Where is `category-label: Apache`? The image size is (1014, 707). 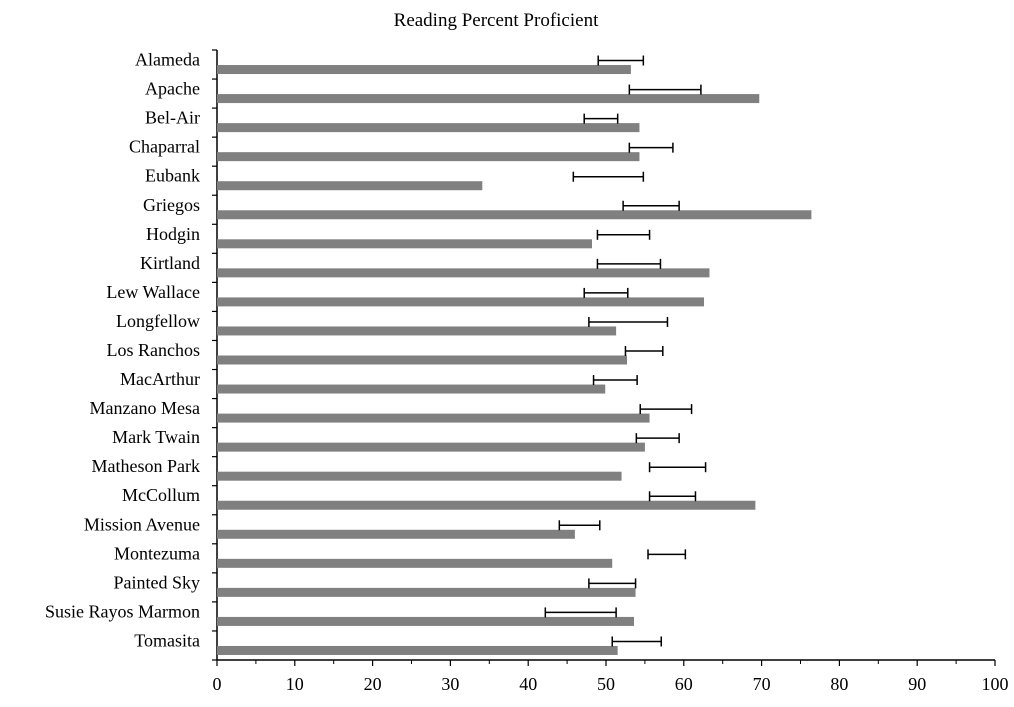 category-label: Apache is located at coordinates (172, 89).